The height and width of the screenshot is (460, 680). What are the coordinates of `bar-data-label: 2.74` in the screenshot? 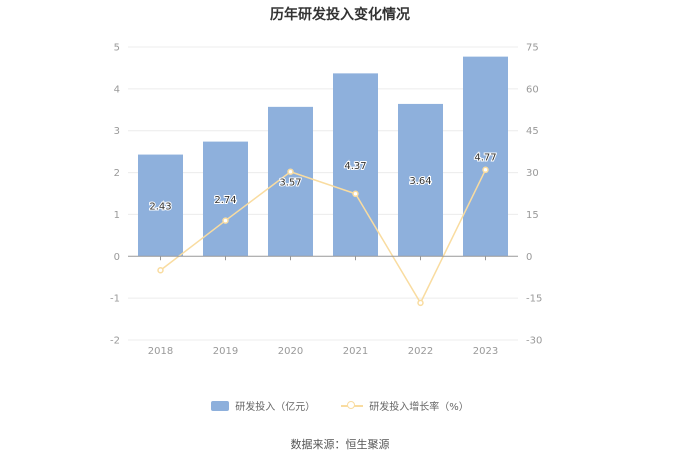 It's located at (225, 200).